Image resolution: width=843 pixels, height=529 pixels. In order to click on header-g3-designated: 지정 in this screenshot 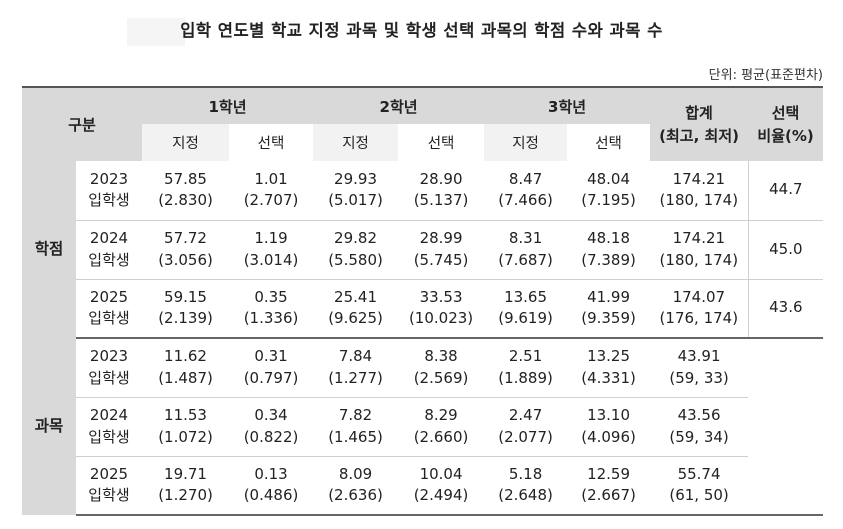, I will do `click(526, 142)`.